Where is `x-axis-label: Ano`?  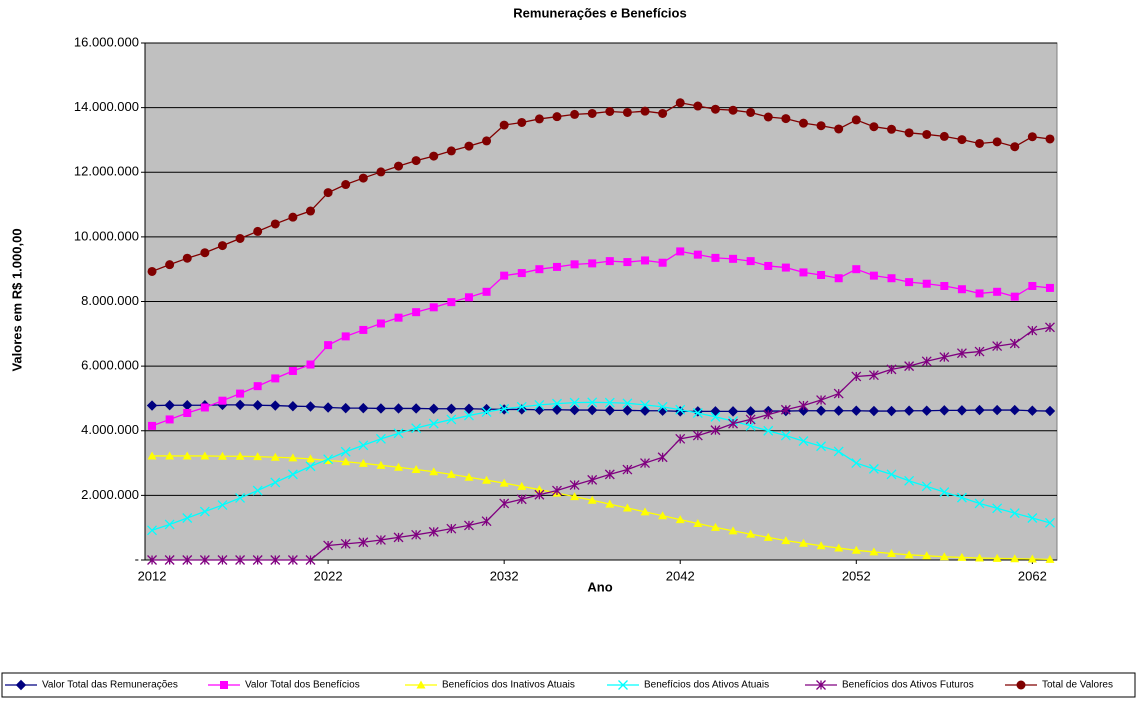 x-axis-label: Ano is located at coordinates (599, 586).